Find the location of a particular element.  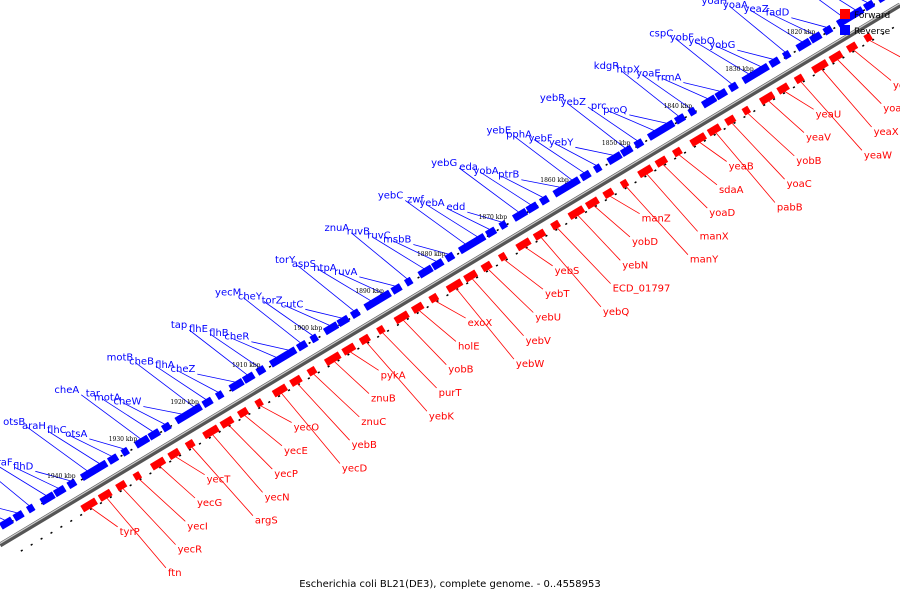

gene-label: yeaX is located at coordinates (886, 132).